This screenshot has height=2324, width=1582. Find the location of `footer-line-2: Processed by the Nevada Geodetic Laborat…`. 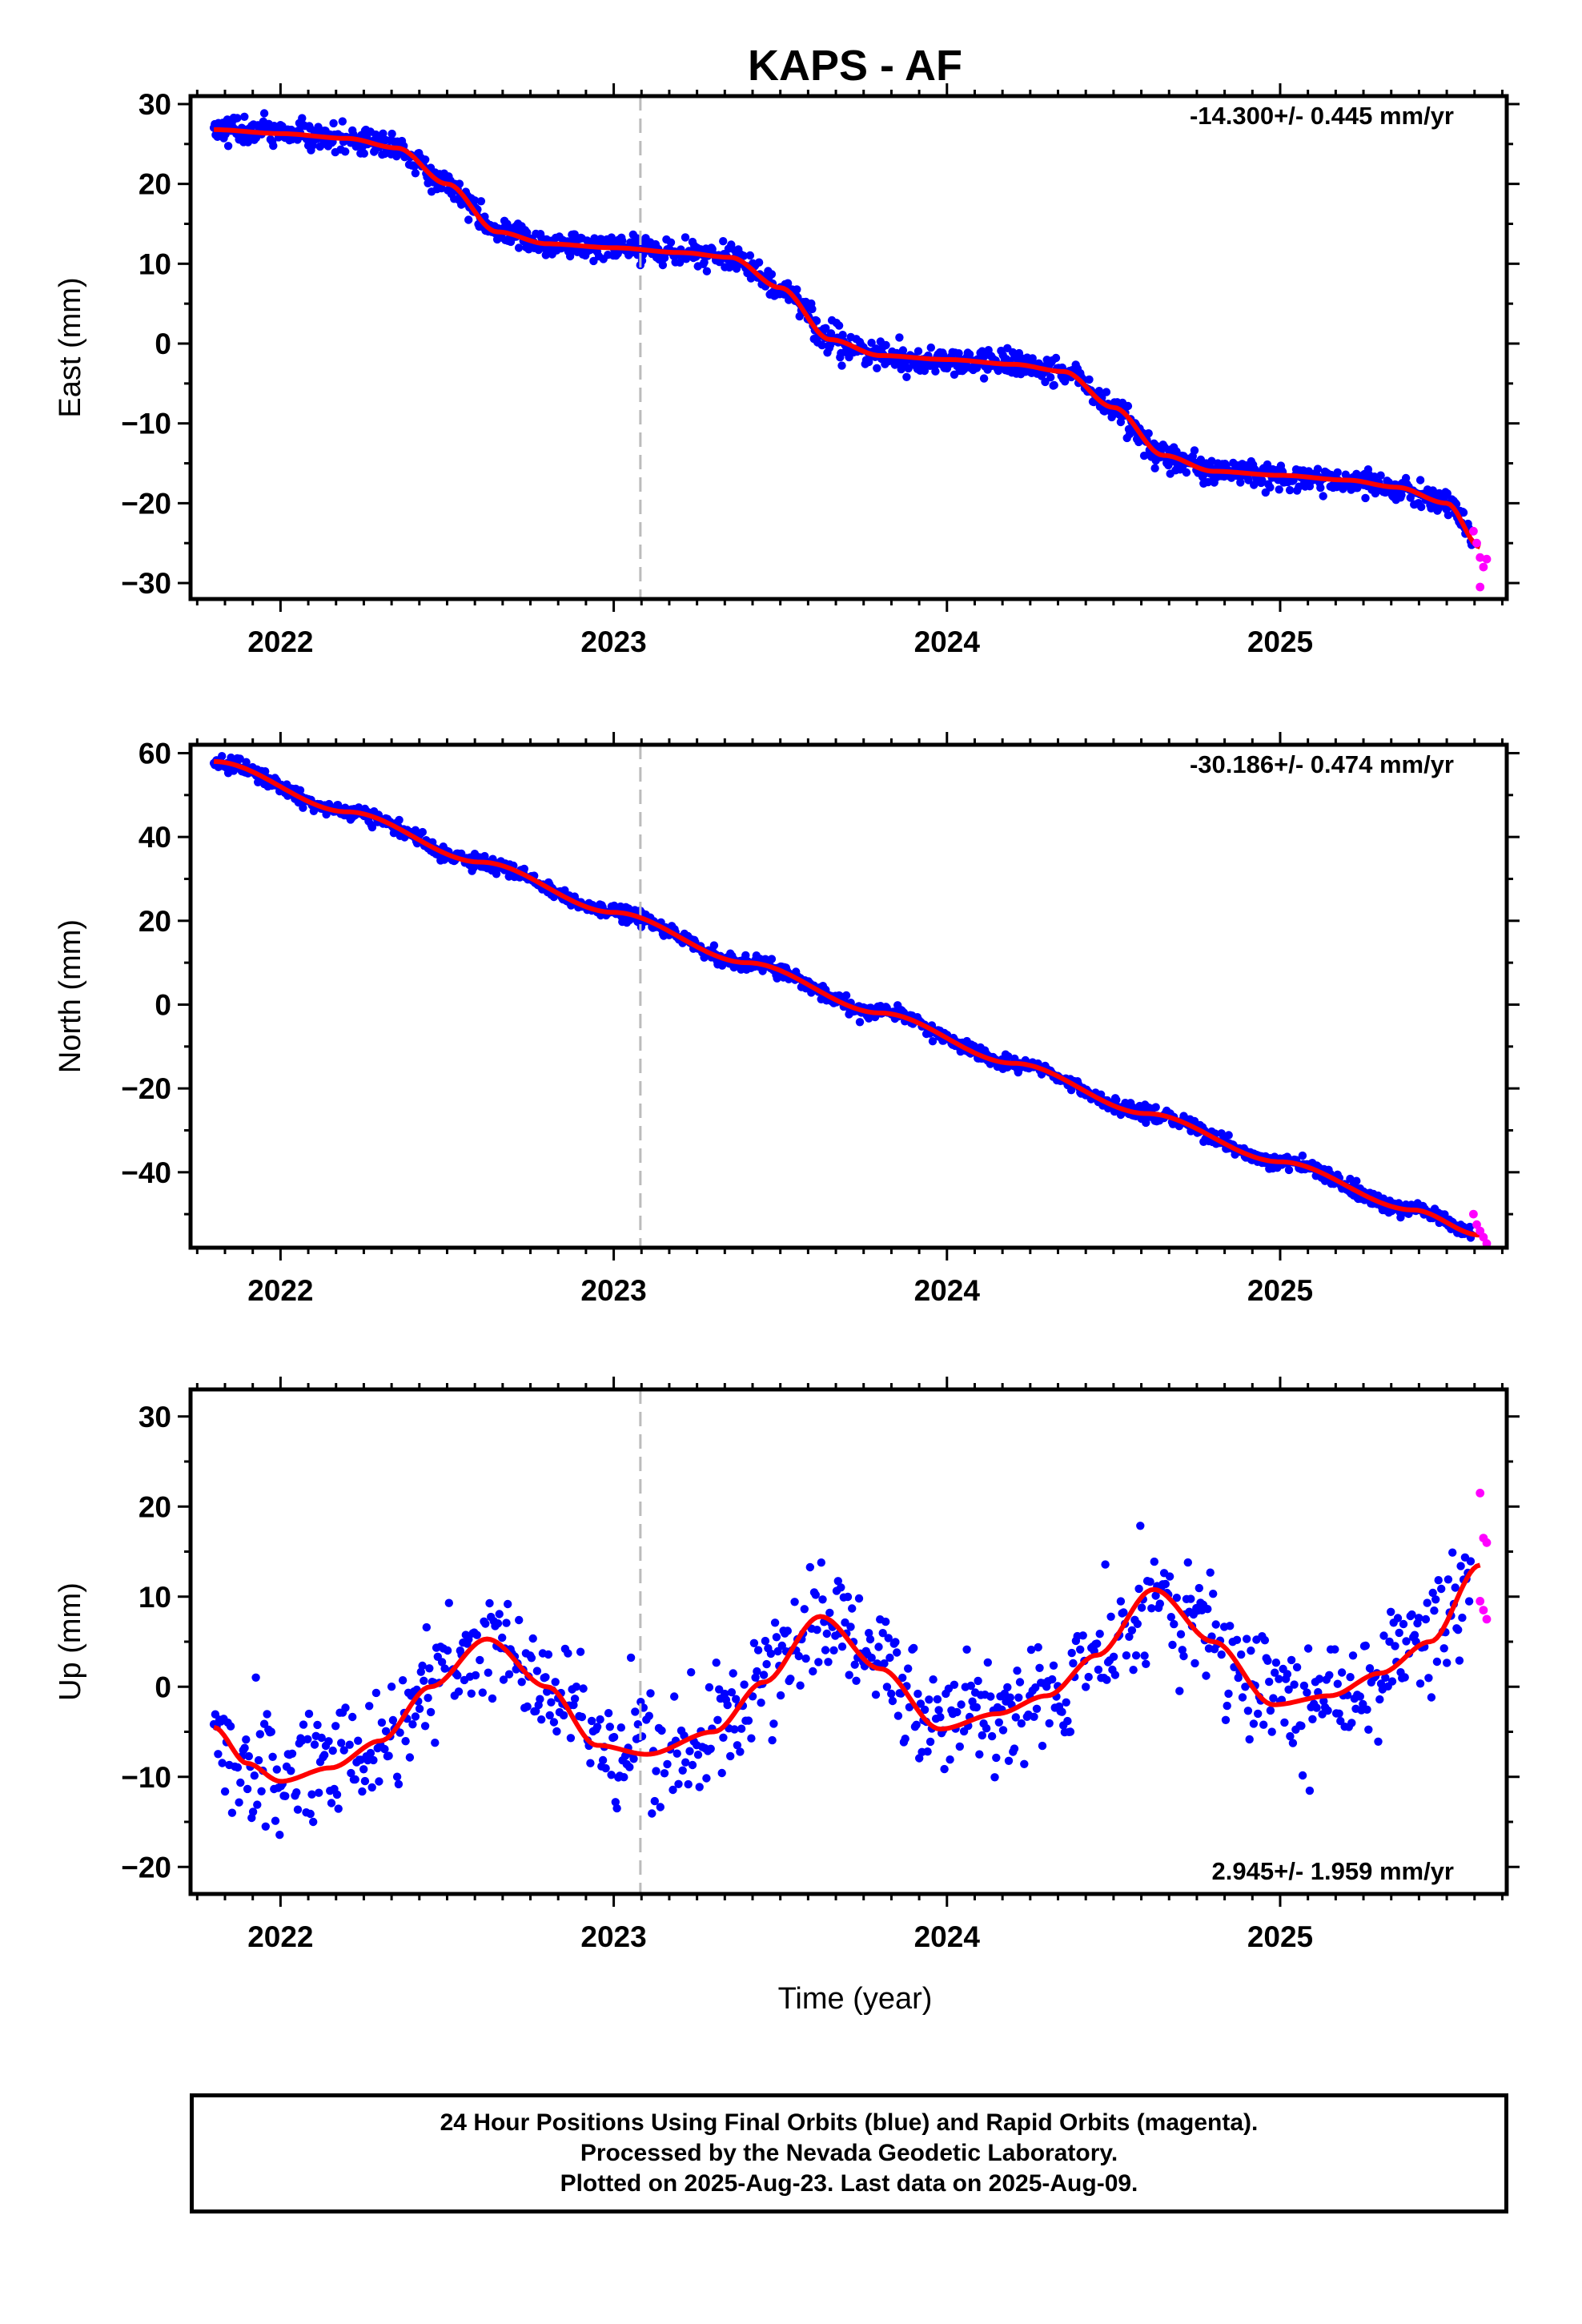

footer-line-2: Processed by the Nevada Geodetic Laborat… is located at coordinates (849, 2153).